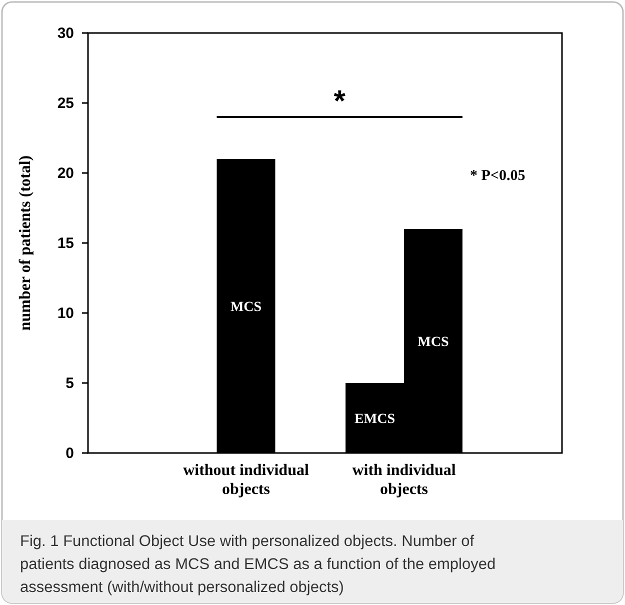  Describe the element at coordinates (70, 383) in the screenshot. I see `y-tick-label: 5` at that location.